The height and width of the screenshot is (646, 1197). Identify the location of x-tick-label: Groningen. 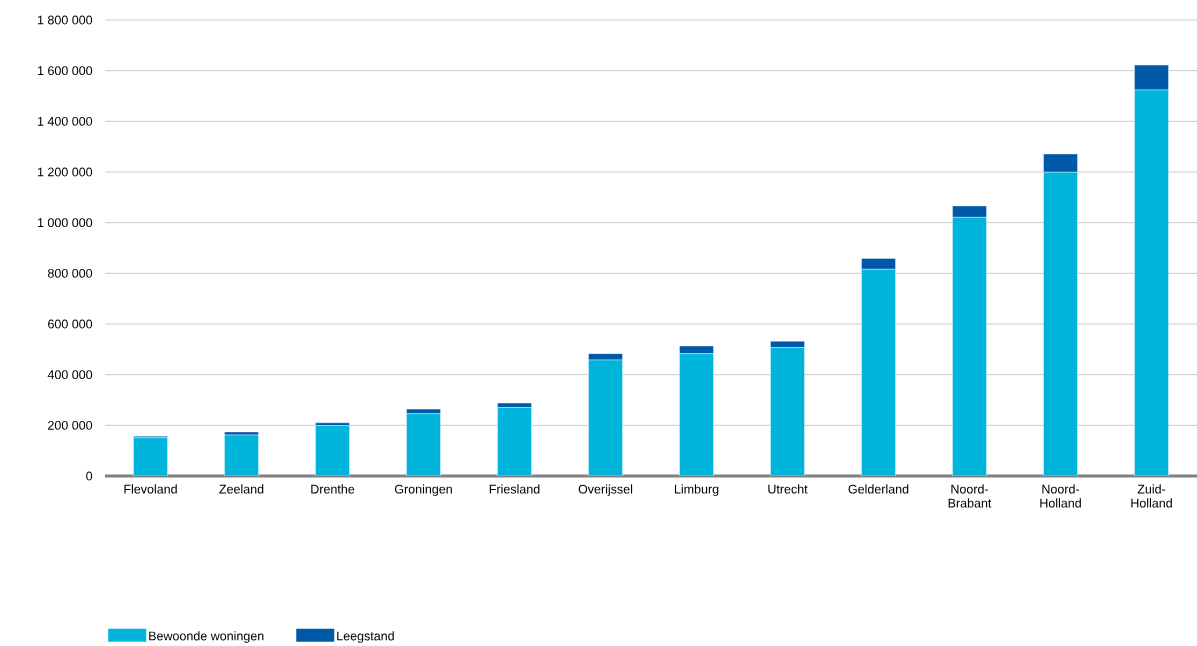
(423, 490).